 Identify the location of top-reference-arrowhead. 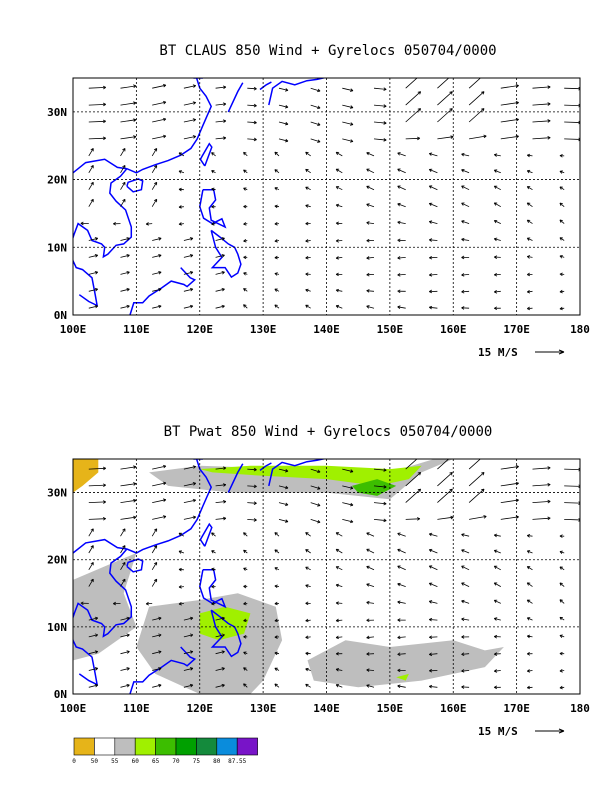
(561, 352).